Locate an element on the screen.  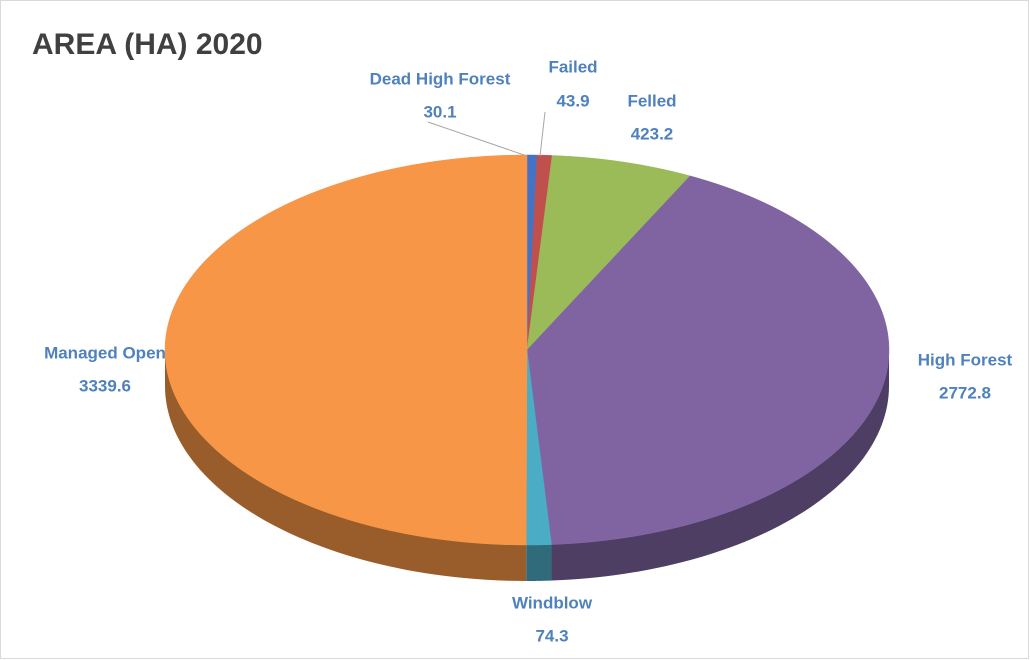
data-label-name: High Forest is located at coordinates (965, 359).